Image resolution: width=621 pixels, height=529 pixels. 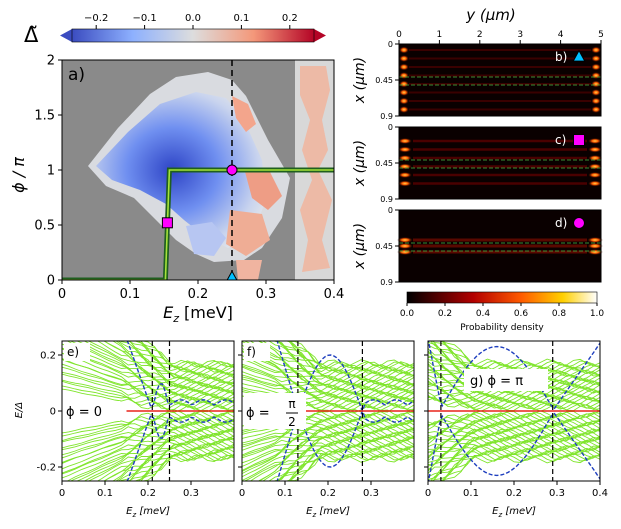 I want to click on panel-label: d), so click(x=561, y=223).